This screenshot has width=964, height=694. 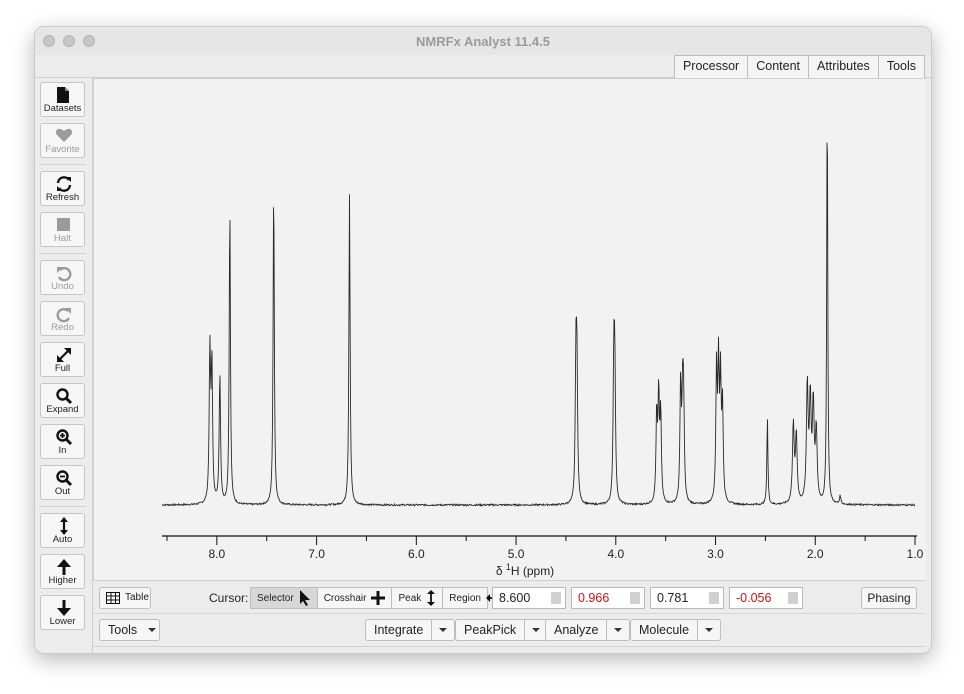 I want to click on cursor-delta-intensity-field: -0.056, so click(x=766, y=598).